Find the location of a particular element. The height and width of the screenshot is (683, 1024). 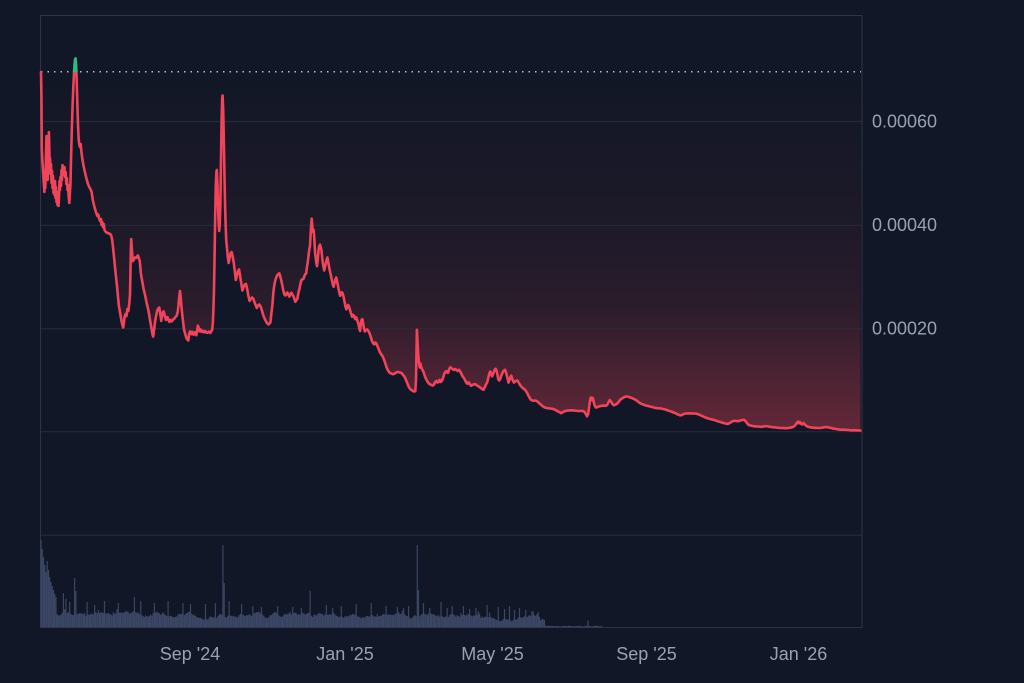

svg-text: Sep '24 is located at coordinates (190, 654).